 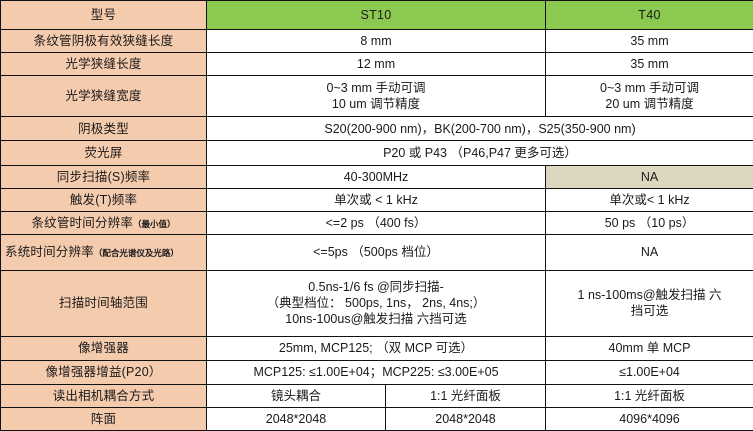 I want to click on row-label: 阴极类型, so click(x=103, y=129).